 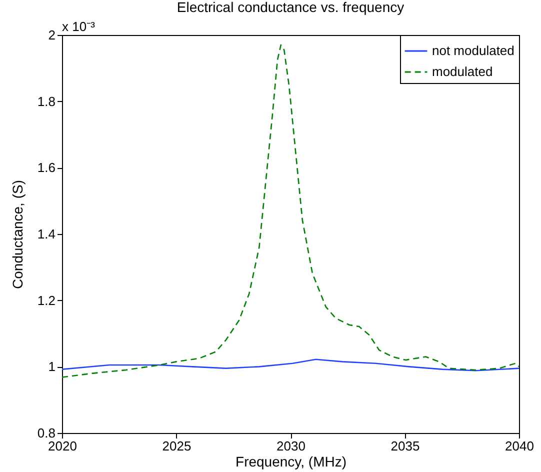 I want to click on line-series, so click(x=290, y=365).